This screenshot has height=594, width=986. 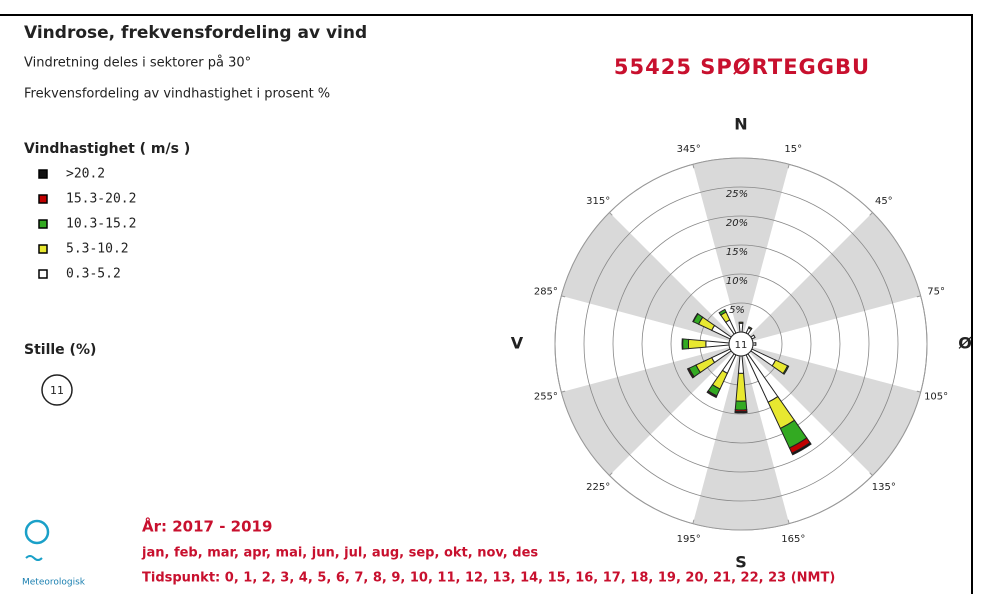 I want to click on subtitle: Vindretning deles i sektorer på 30°, so click(x=137, y=63).